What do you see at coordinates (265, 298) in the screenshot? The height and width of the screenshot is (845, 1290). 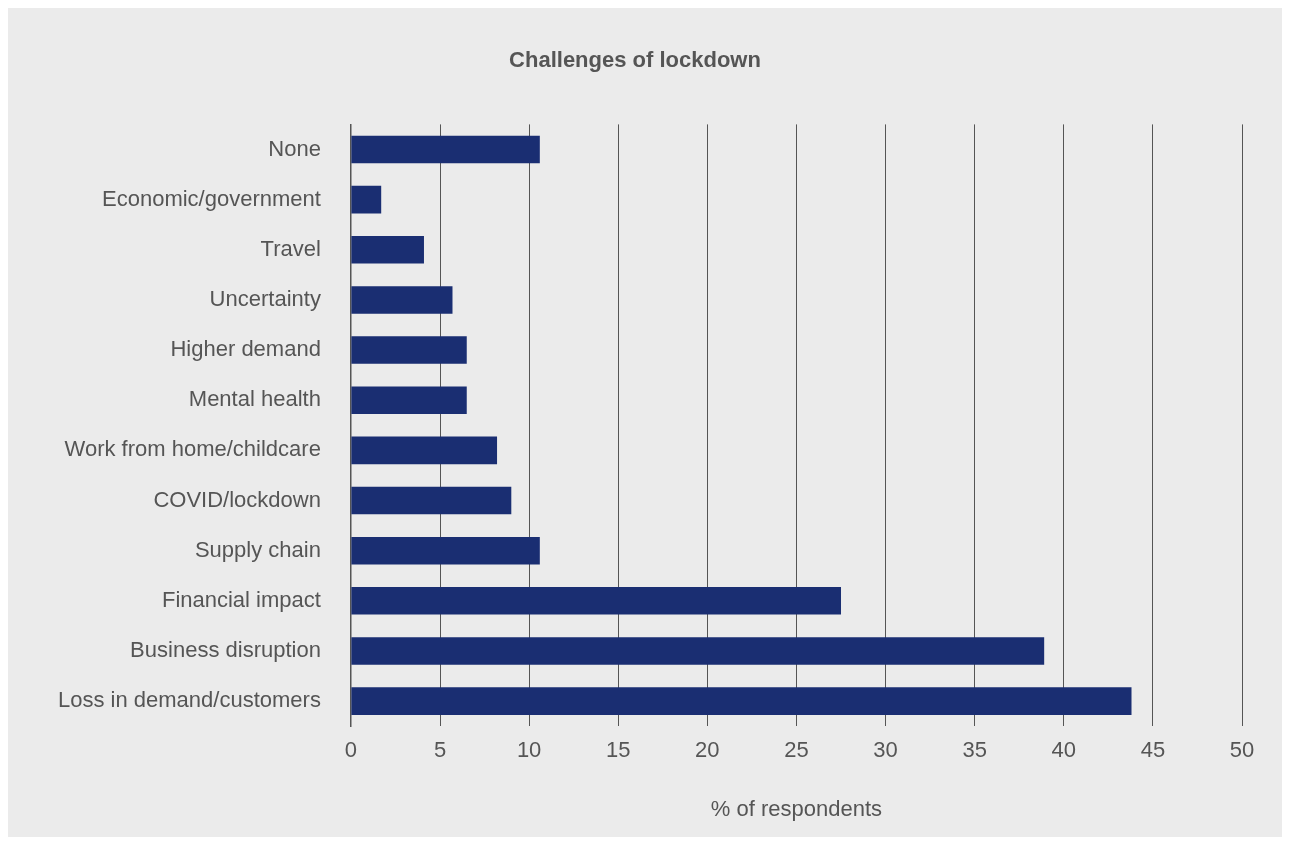 I see `y-tick-label: Uncertainty` at bounding box center [265, 298].